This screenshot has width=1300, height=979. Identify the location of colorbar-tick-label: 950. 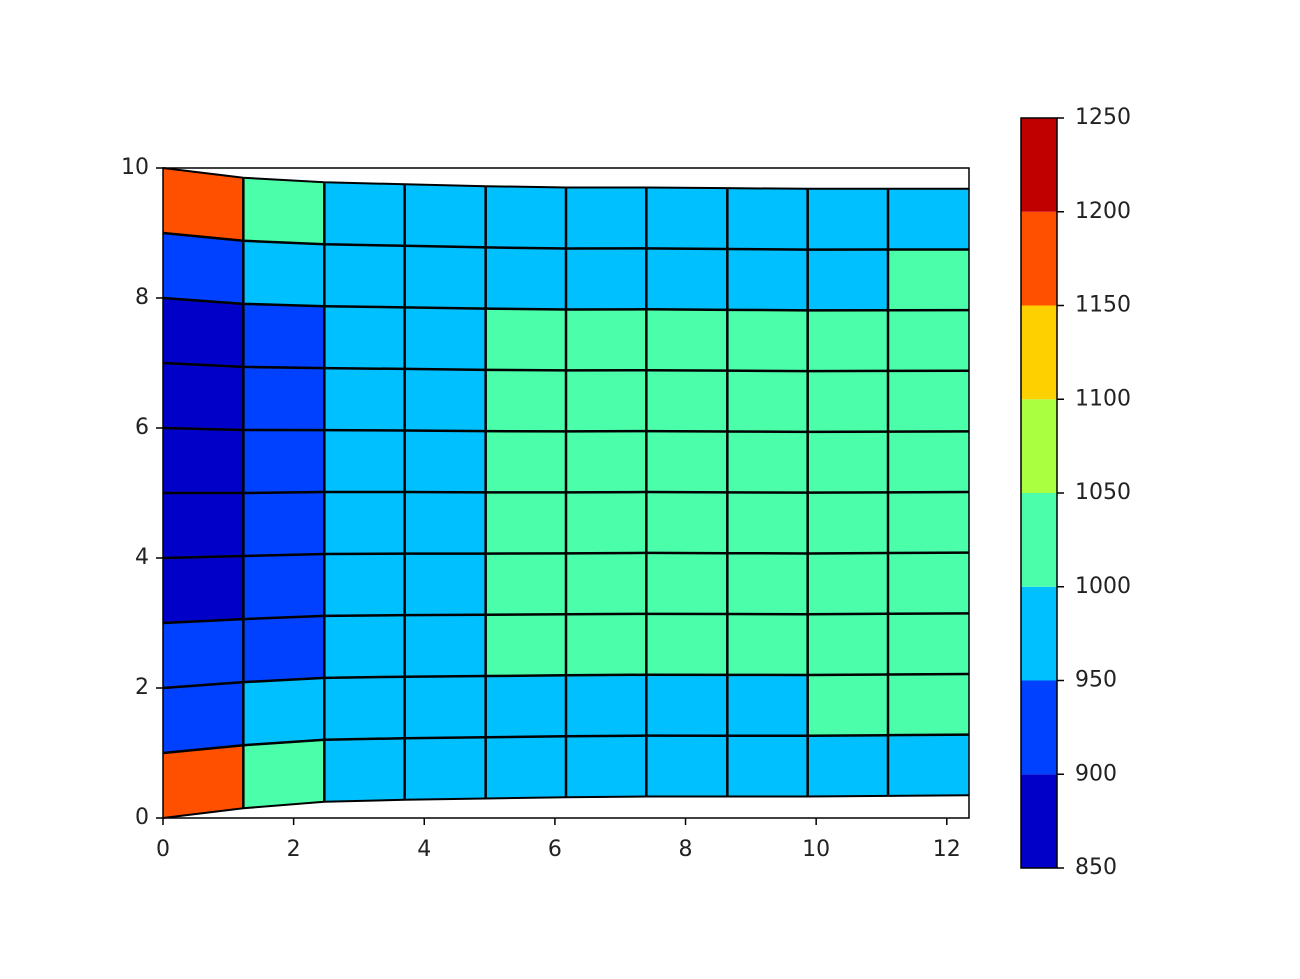
(1096, 680).